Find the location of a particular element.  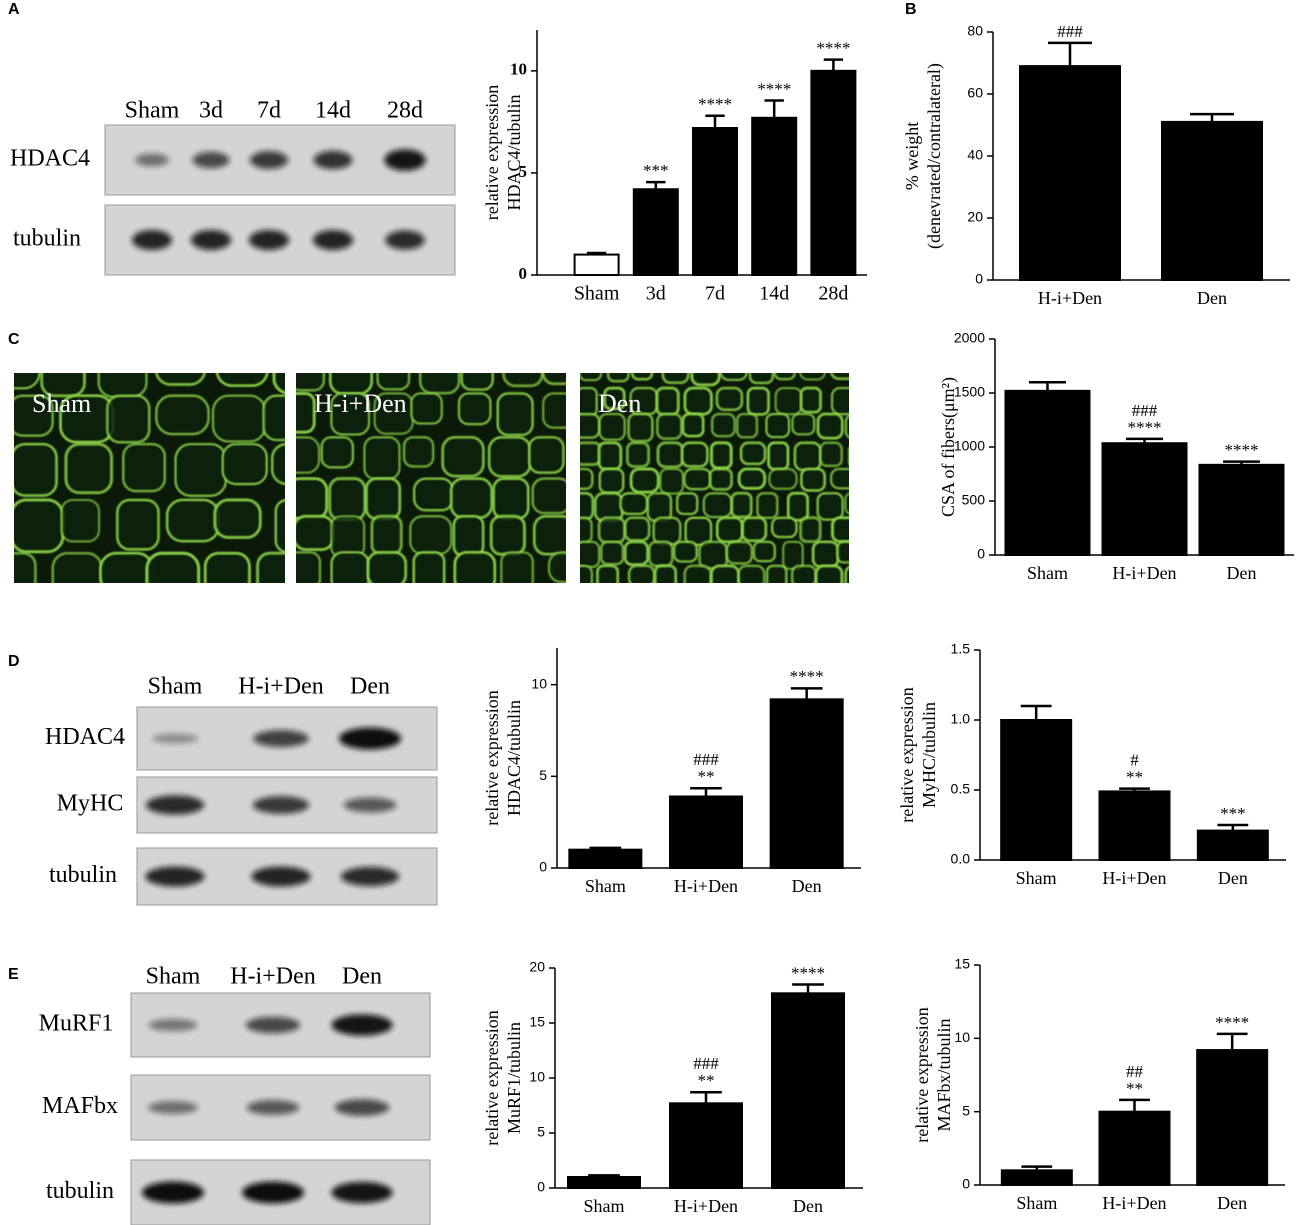

x-tick-label: H-i+Den is located at coordinates (706, 1206).